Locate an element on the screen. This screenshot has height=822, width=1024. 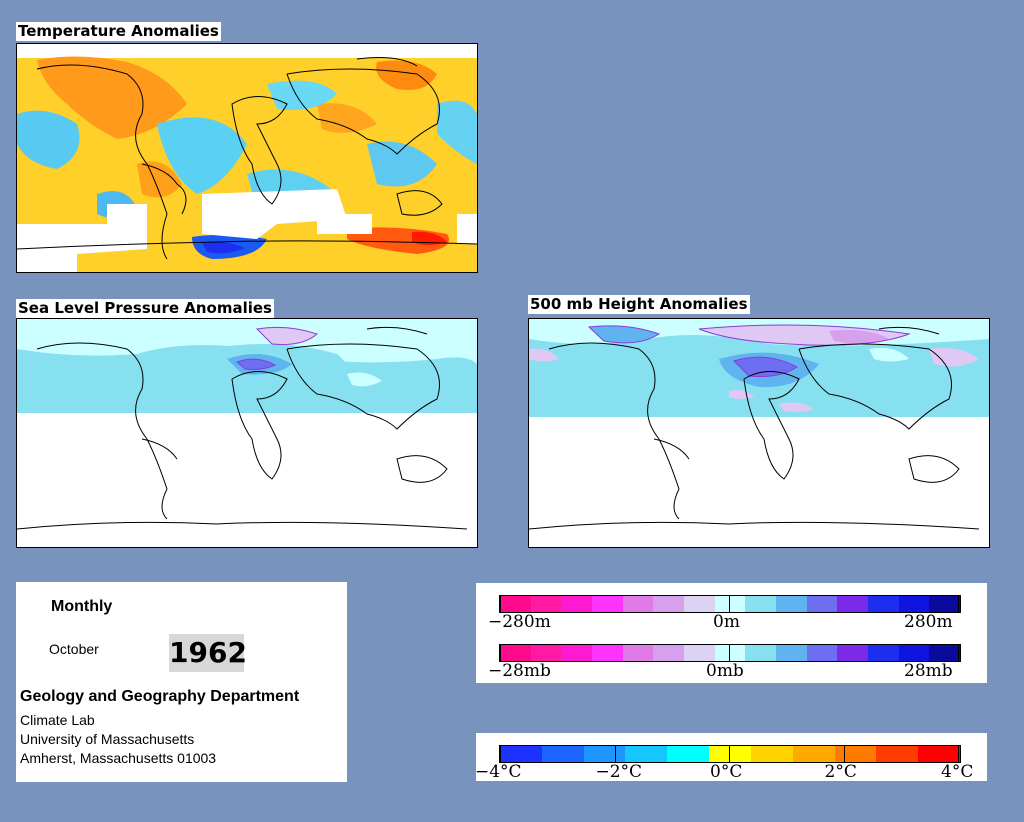
temperature-tick-label: 2°C is located at coordinates (840, 772).